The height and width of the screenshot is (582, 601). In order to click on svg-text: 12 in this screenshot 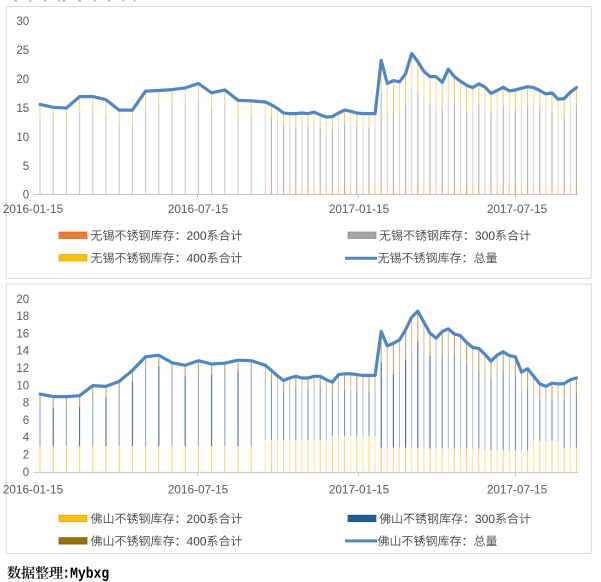, I will do `click(22, 369)`.